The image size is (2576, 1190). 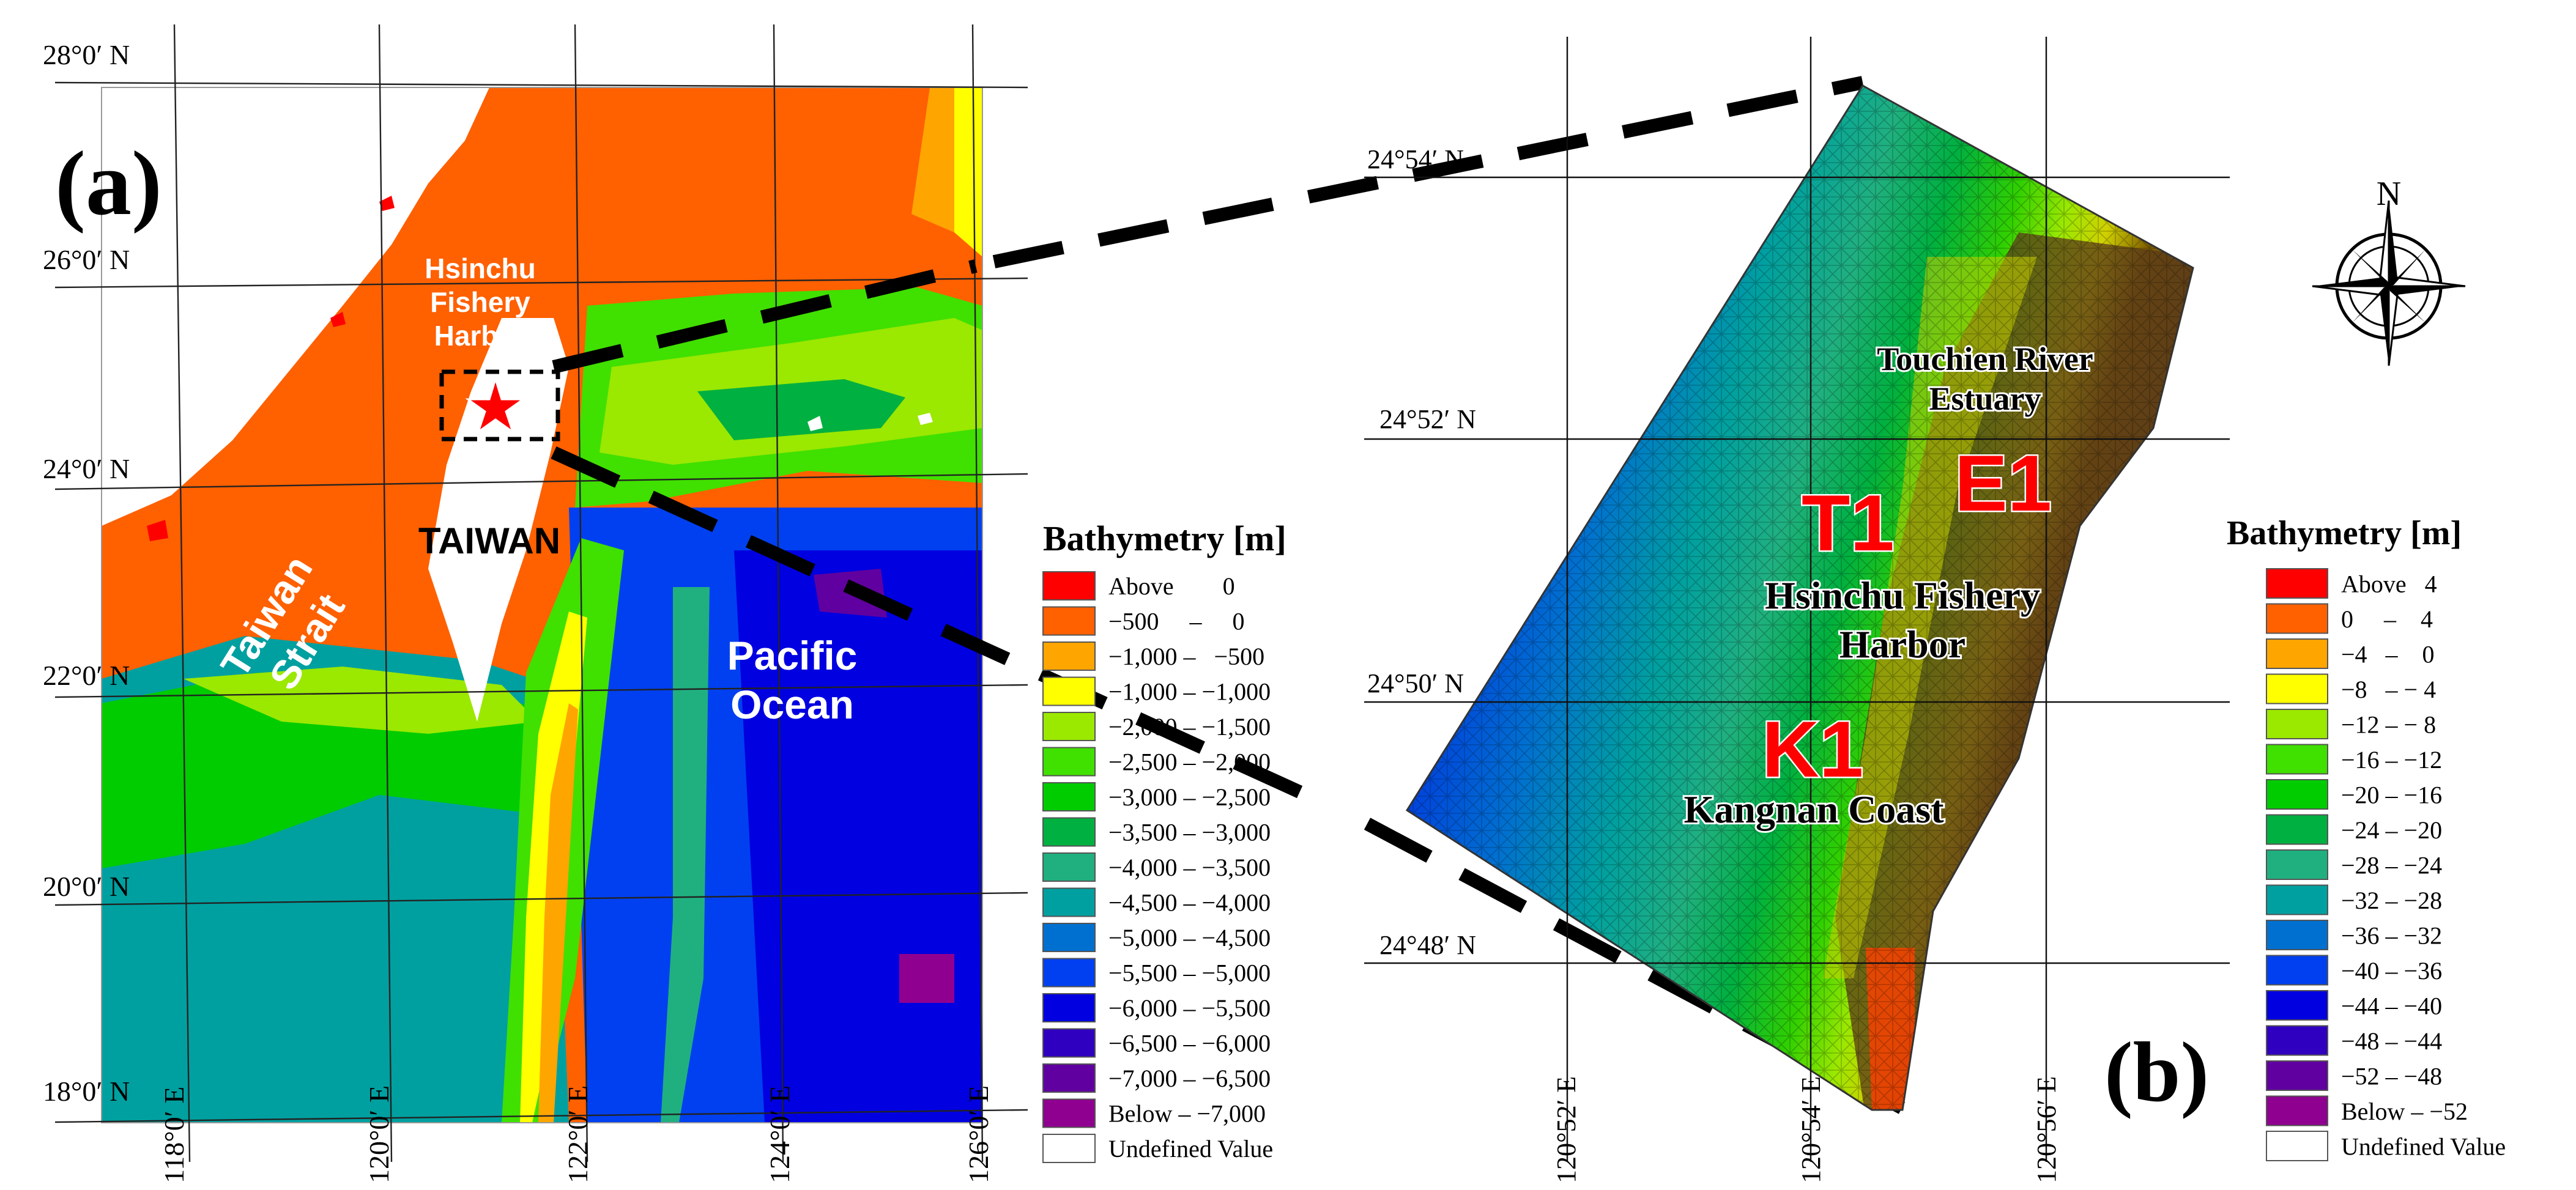 What do you see at coordinates (2391, 794) in the screenshot?
I see `legend-b-label-6: −20 – −16` at bounding box center [2391, 794].